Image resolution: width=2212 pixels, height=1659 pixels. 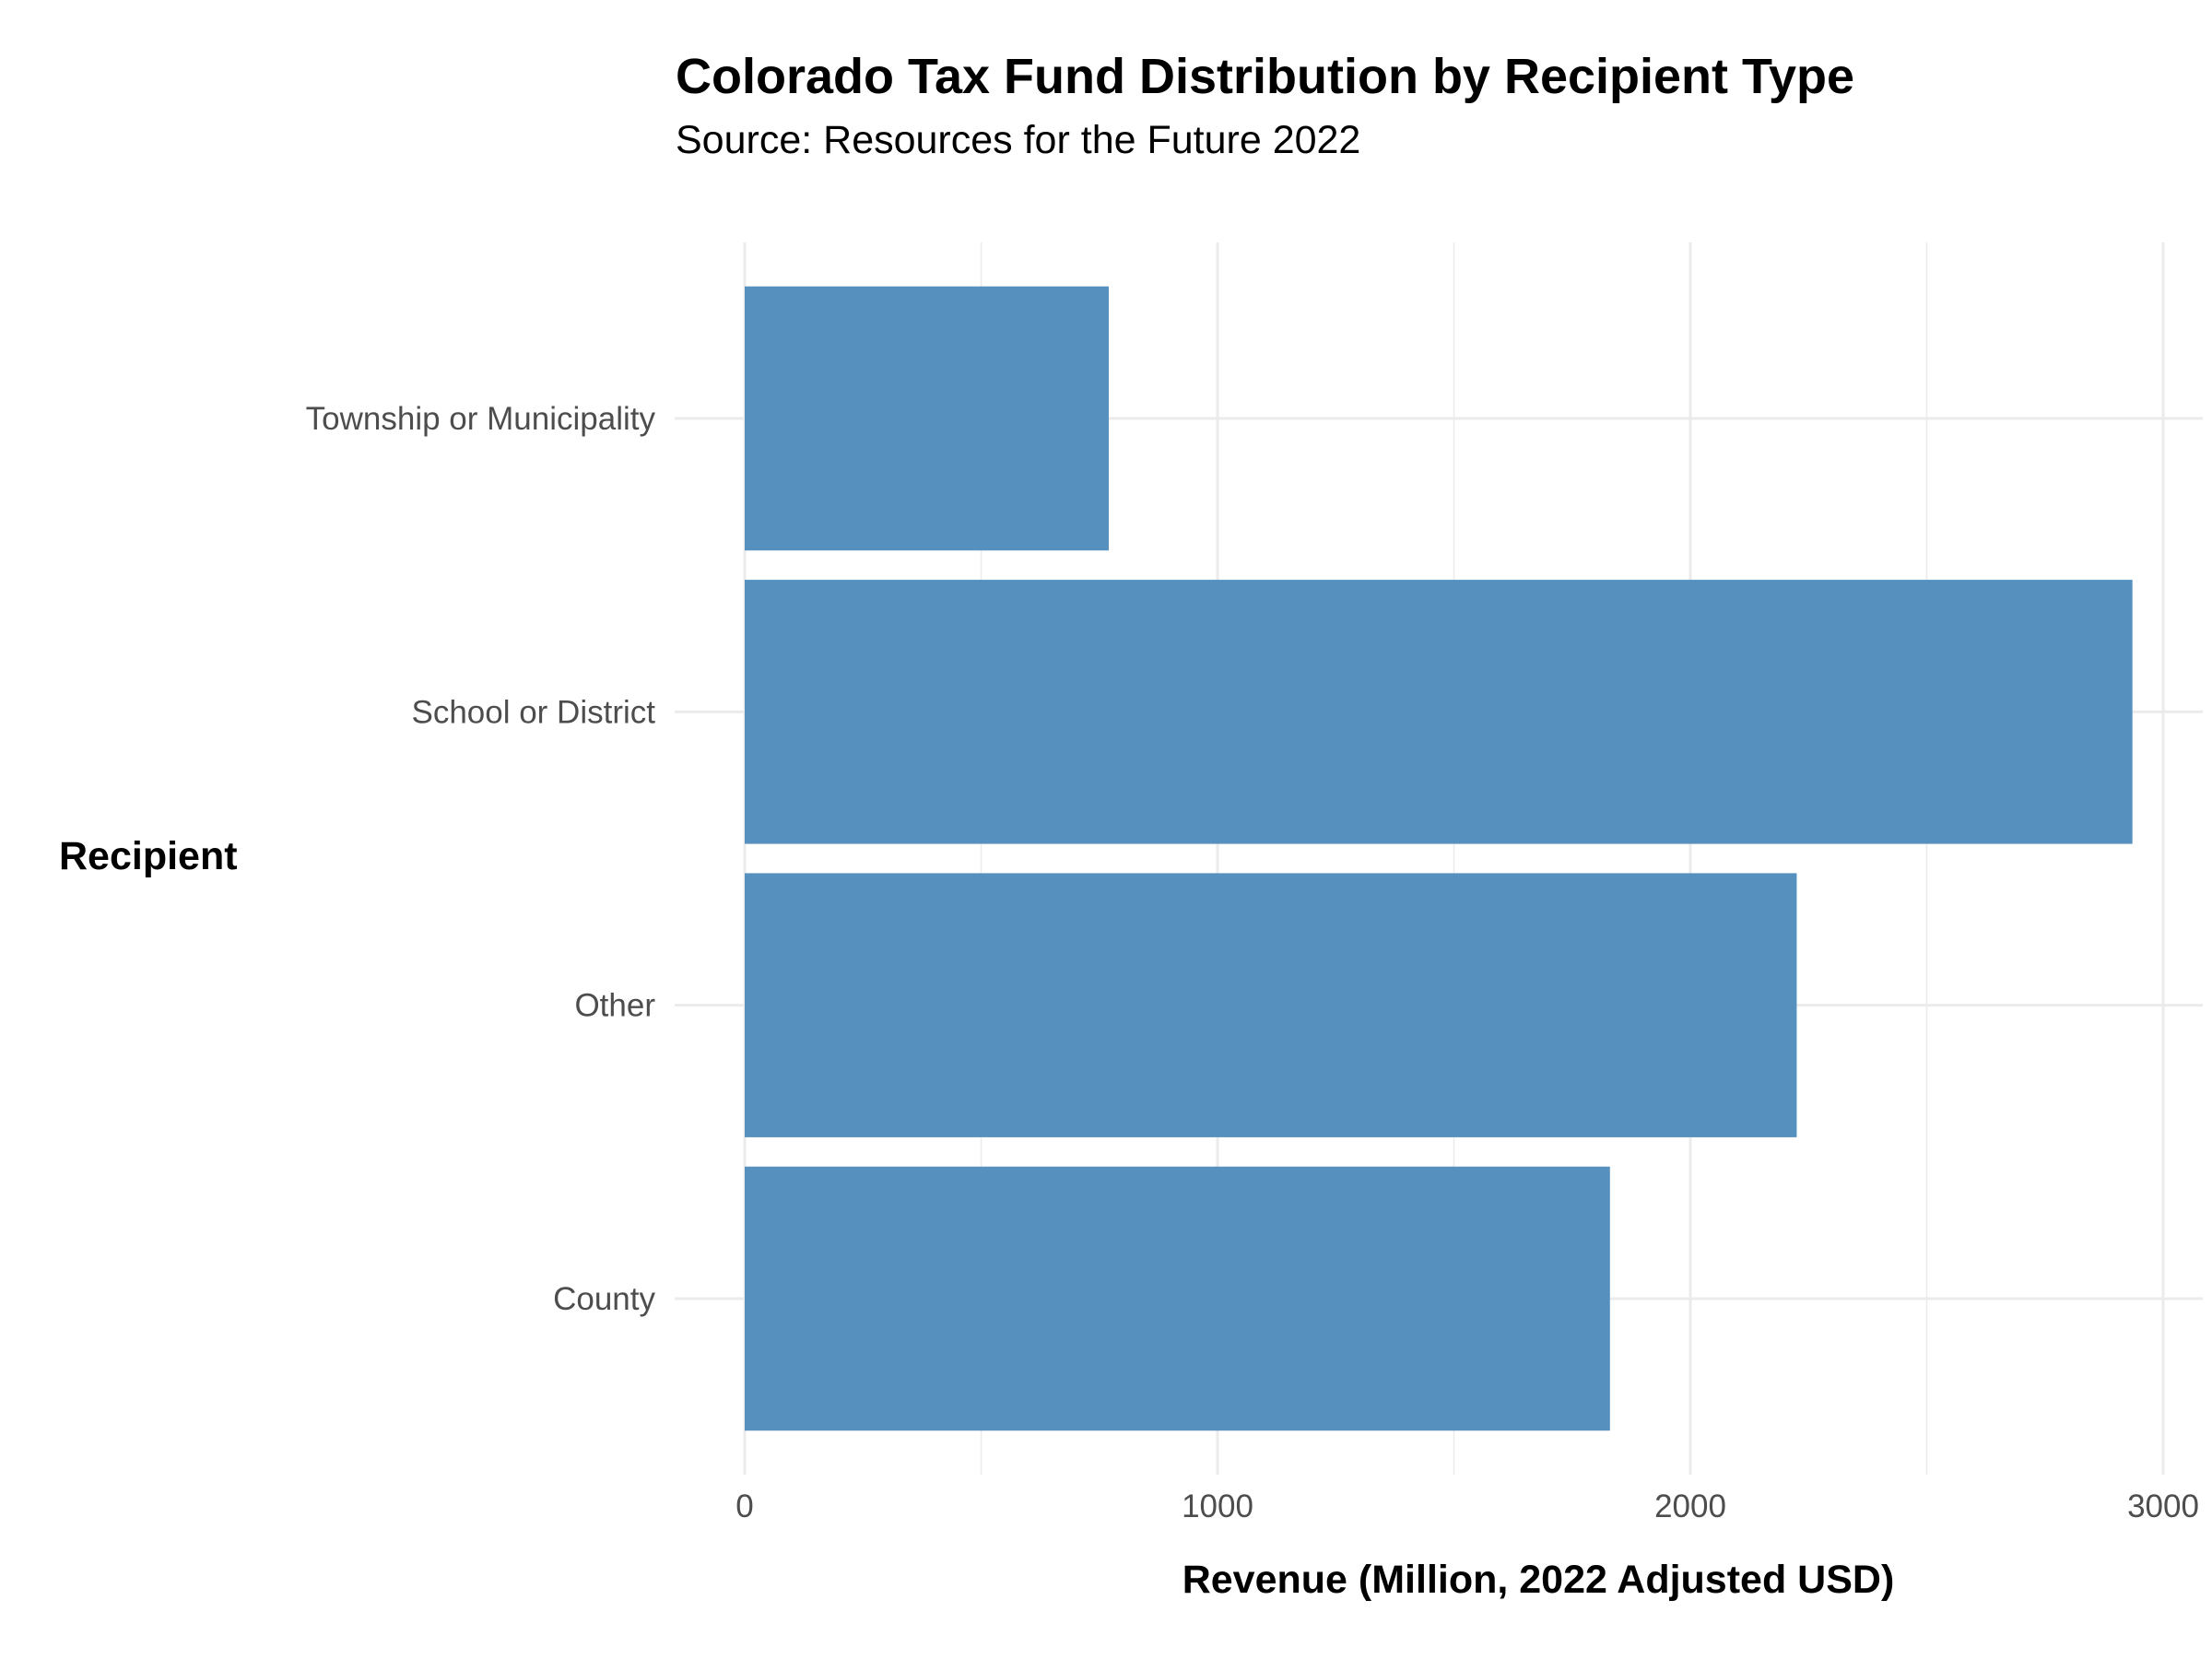 What do you see at coordinates (1439, 712) in the screenshot?
I see `bar-school-or-district` at bounding box center [1439, 712].